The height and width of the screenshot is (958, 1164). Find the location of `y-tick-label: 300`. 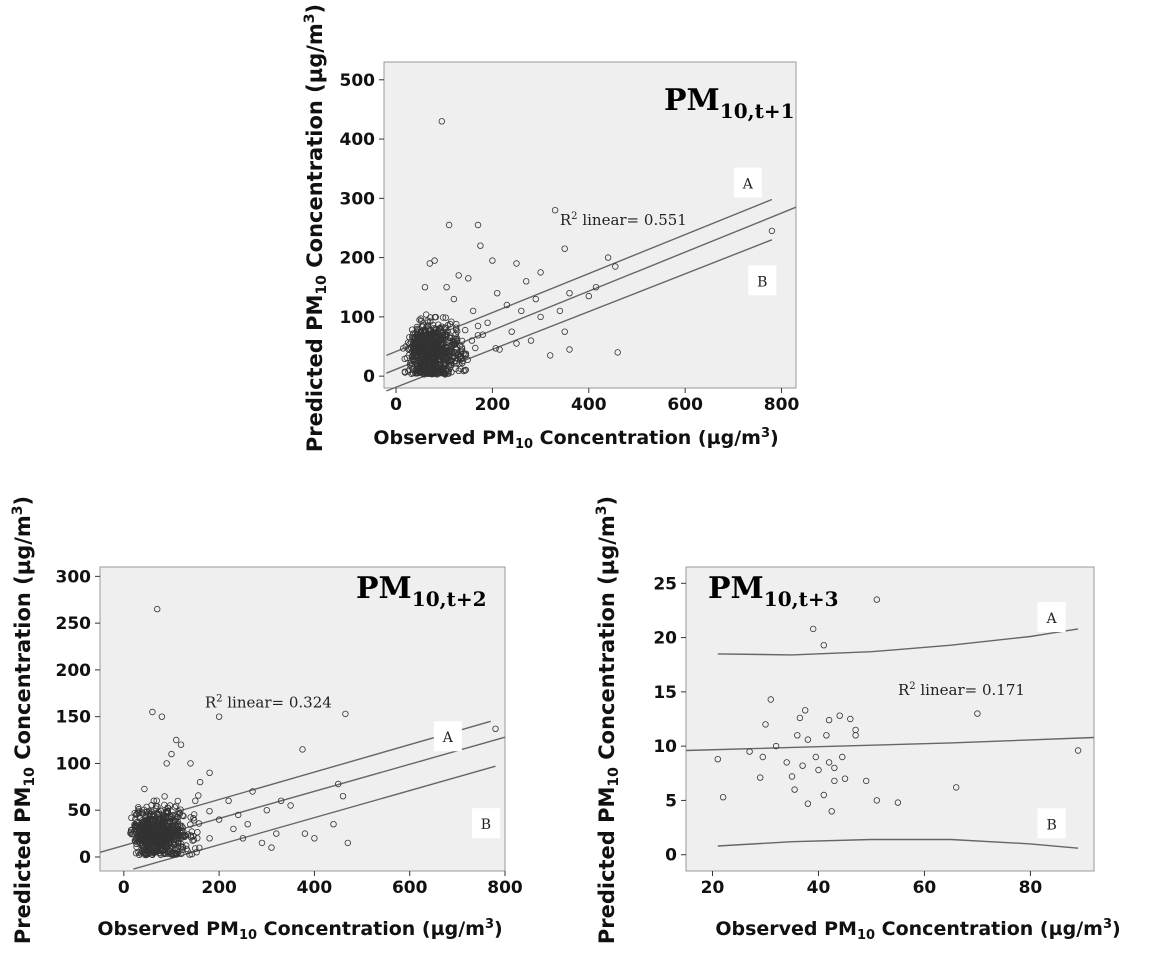

y-tick-label: 300 is located at coordinates (358, 199).